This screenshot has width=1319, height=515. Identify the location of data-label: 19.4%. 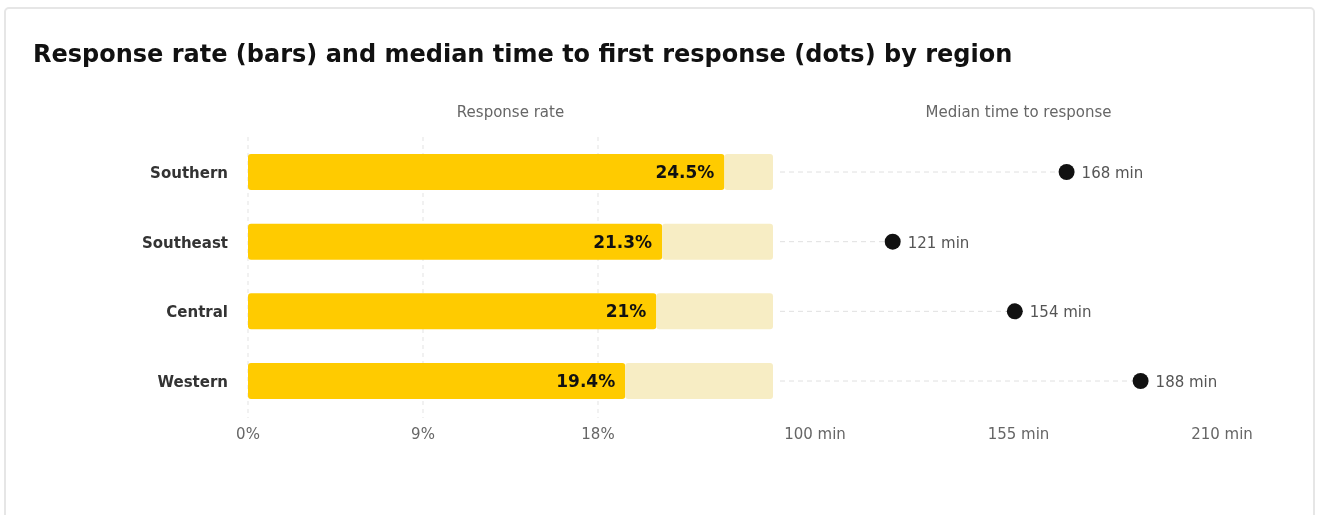
(586, 381).